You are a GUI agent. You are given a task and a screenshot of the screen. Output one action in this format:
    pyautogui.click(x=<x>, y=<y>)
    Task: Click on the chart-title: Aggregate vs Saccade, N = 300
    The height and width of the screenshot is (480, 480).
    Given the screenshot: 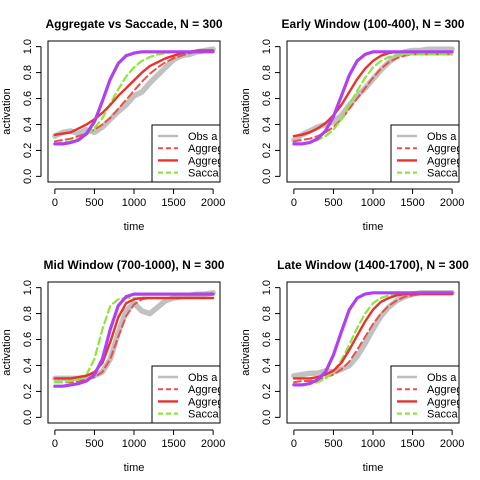 What is the action you would take?
    pyautogui.click(x=133, y=24)
    